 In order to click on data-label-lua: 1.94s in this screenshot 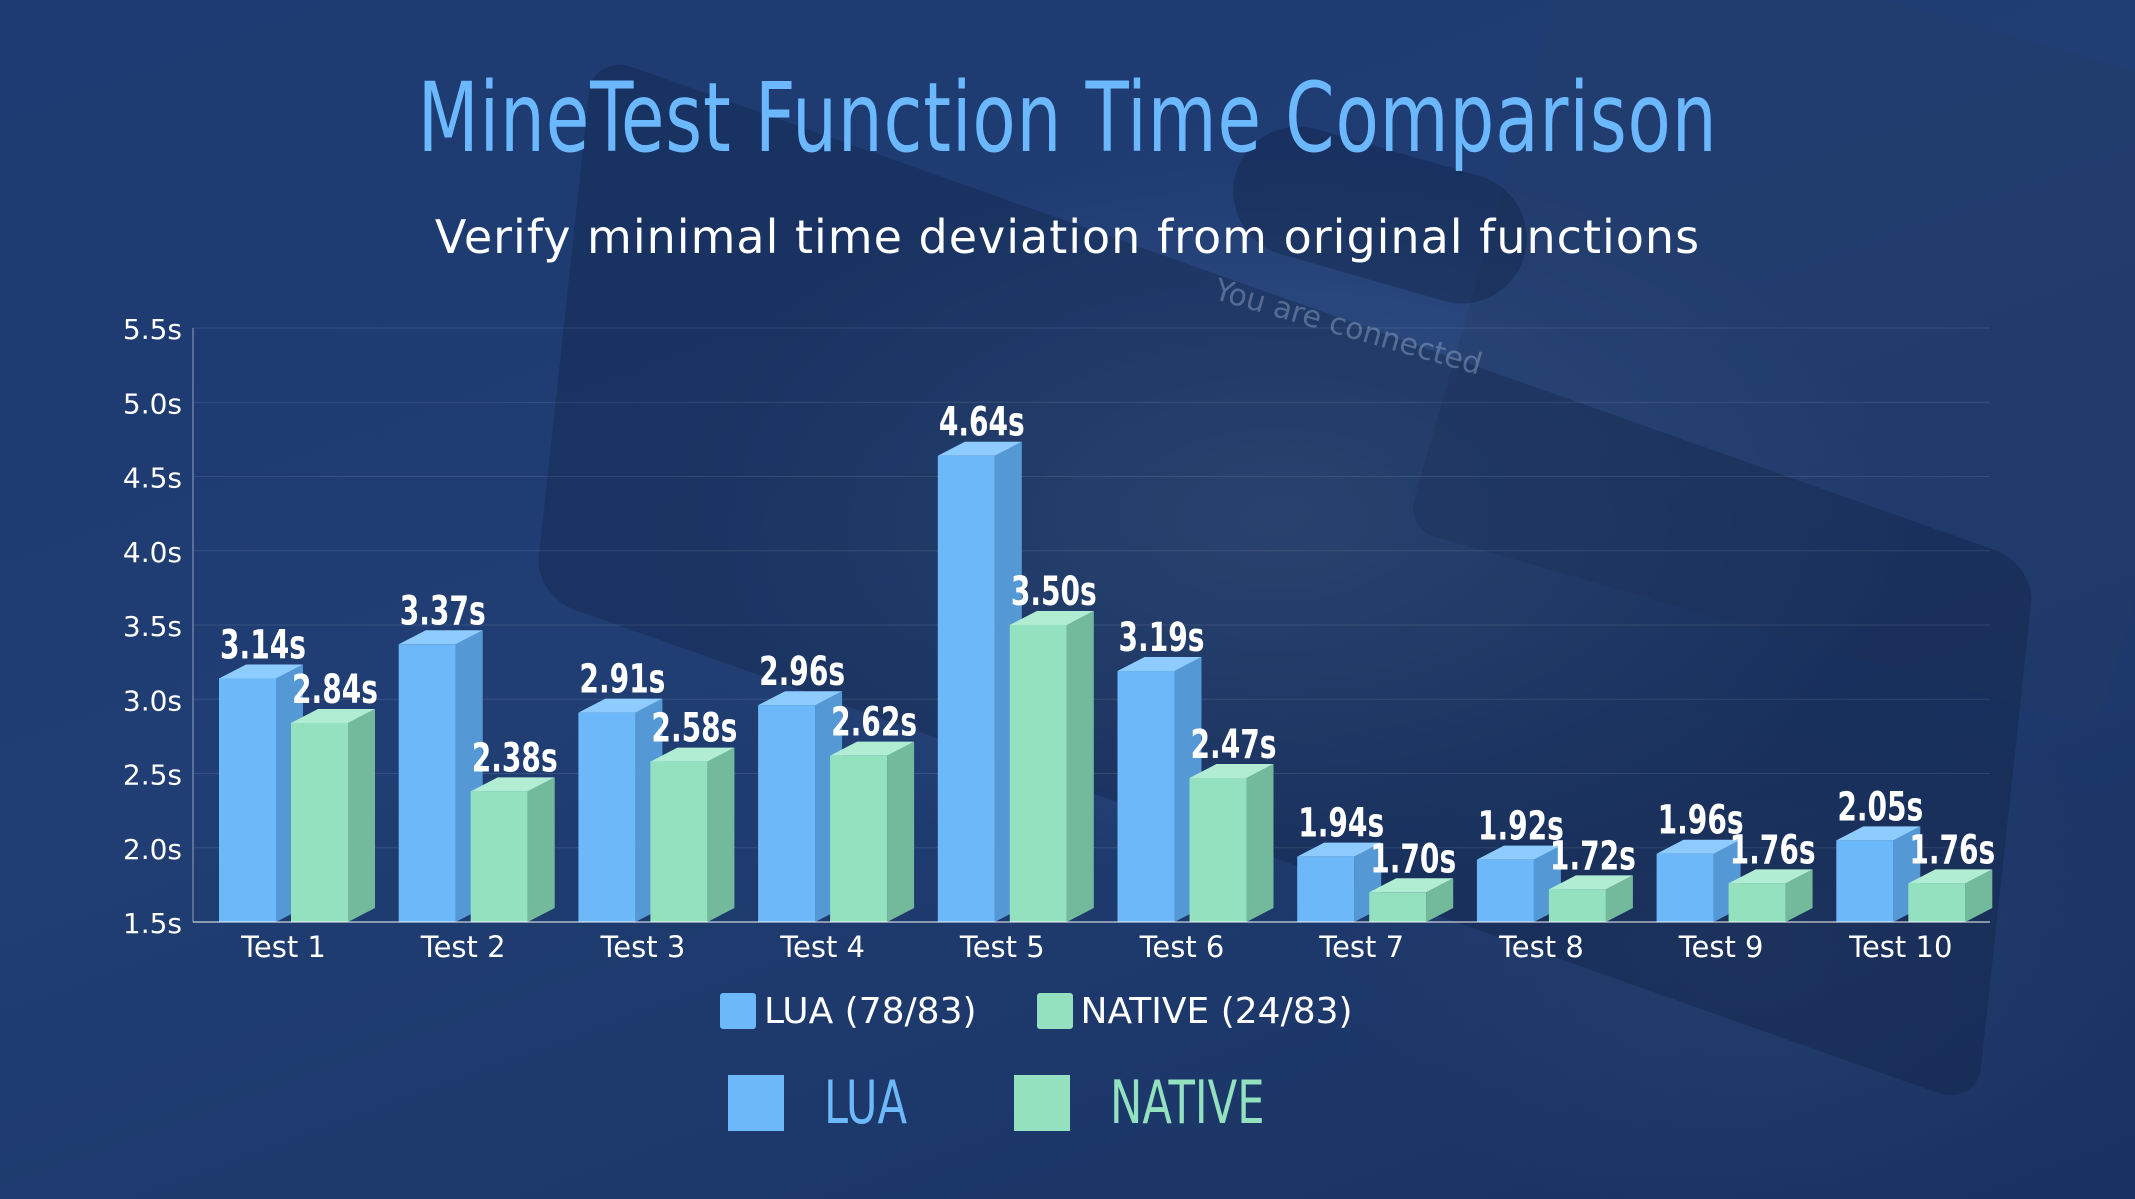, I will do `click(1341, 824)`.